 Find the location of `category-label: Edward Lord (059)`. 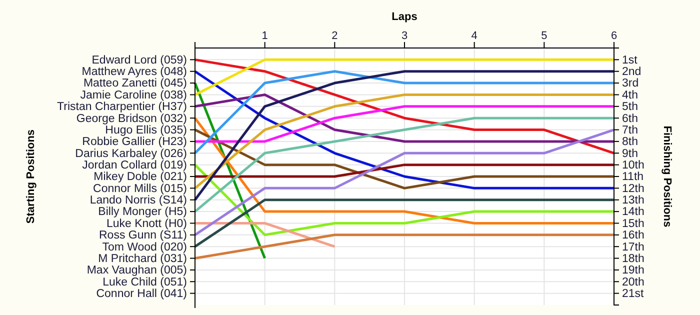

category-label: Edward Lord (059) is located at coordinates (139, 60).